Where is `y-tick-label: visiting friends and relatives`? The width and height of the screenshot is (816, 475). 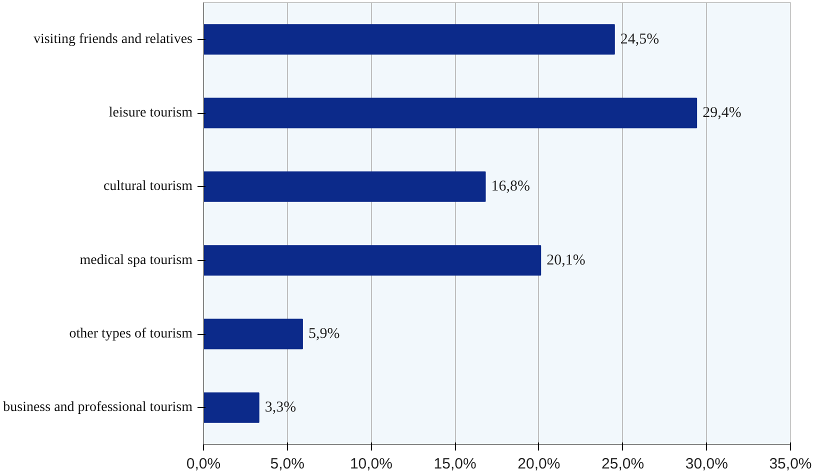
y-tick-label: visiting friends and relatives is located at coordinates (113, 39).